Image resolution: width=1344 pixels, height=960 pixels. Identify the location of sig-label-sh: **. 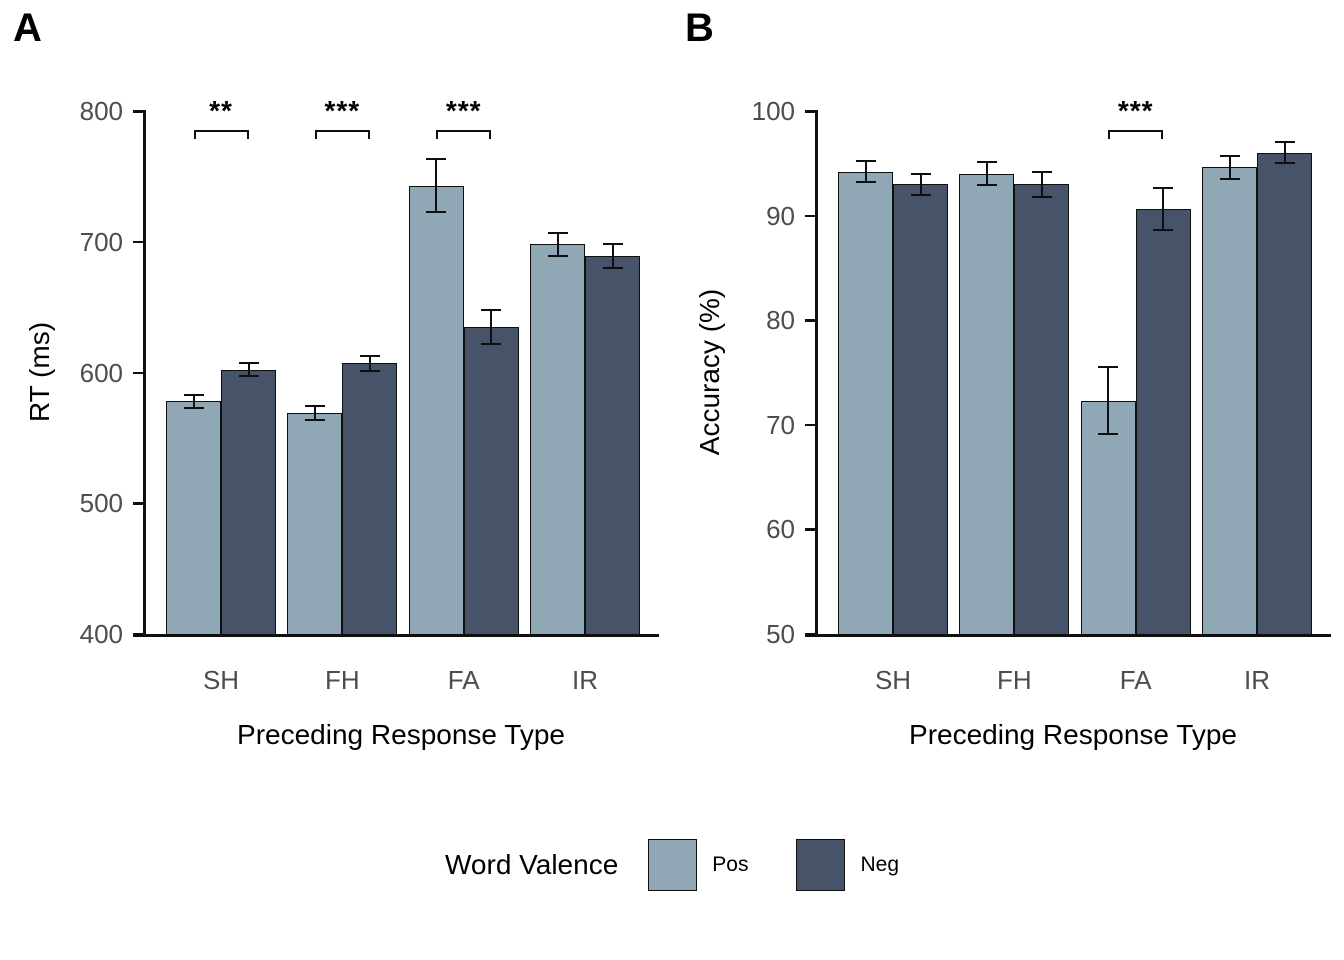
(221, 110).